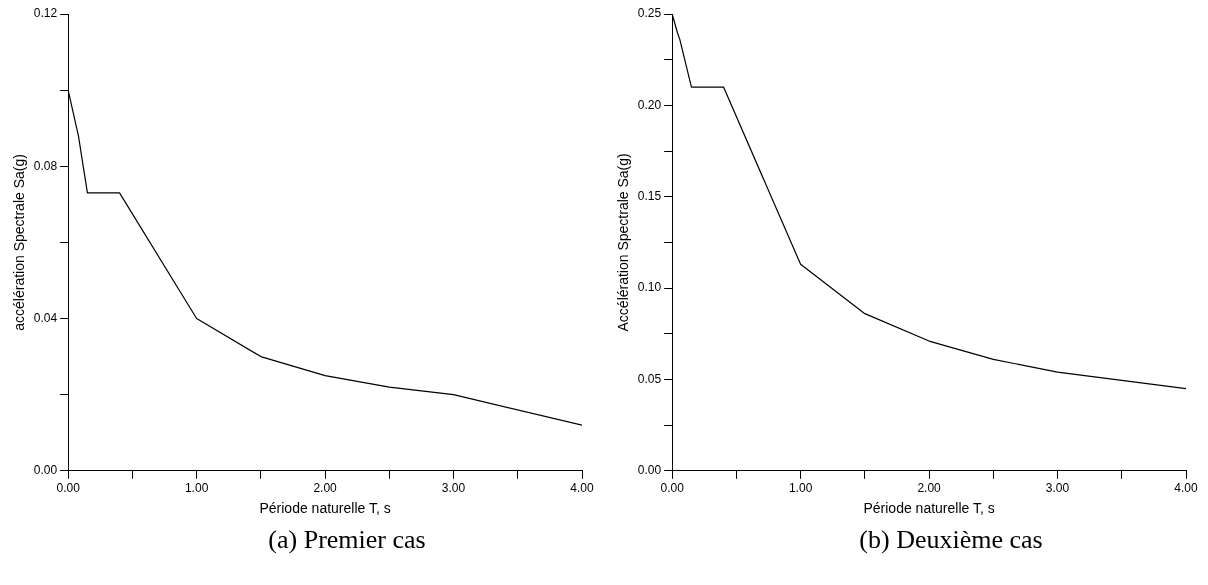 The width and height of the screenshot is (1208, 585). What do you see at coordinates (649, 196) in the screenshot?
I see `y-tick-label: 0.15` at bounding box center [649, 196].